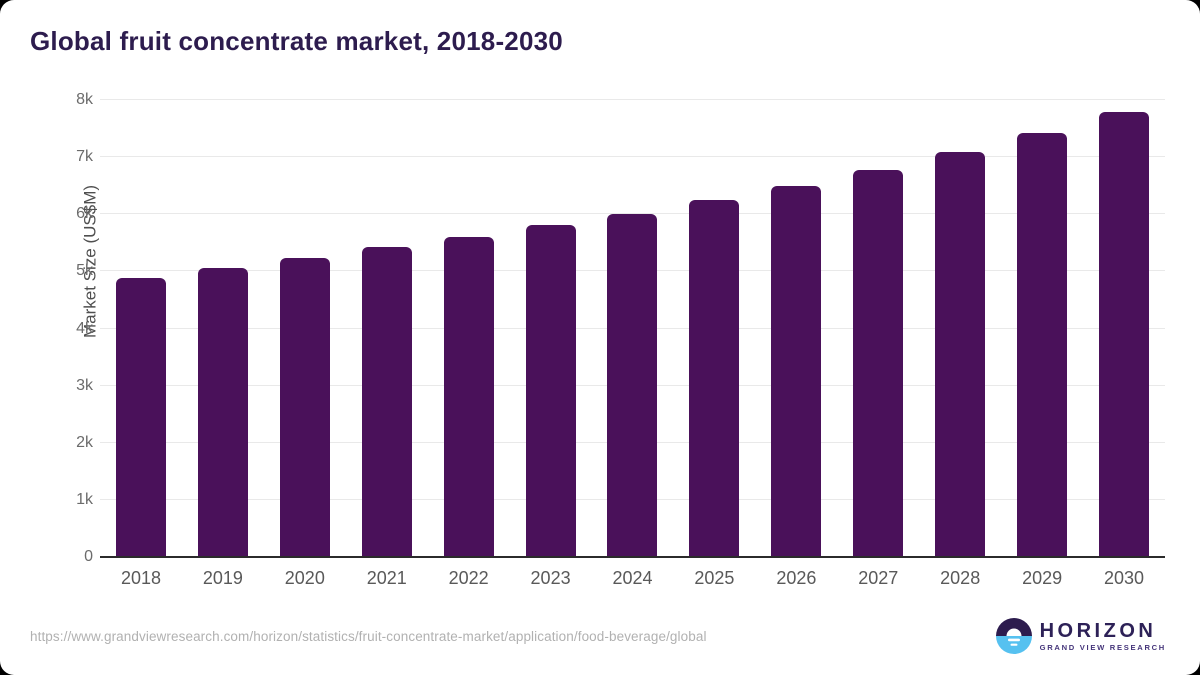  Describe the element at coordinates (878, 578) in the screenshot. I see `x-tick-label-2027: 2027` at that location.